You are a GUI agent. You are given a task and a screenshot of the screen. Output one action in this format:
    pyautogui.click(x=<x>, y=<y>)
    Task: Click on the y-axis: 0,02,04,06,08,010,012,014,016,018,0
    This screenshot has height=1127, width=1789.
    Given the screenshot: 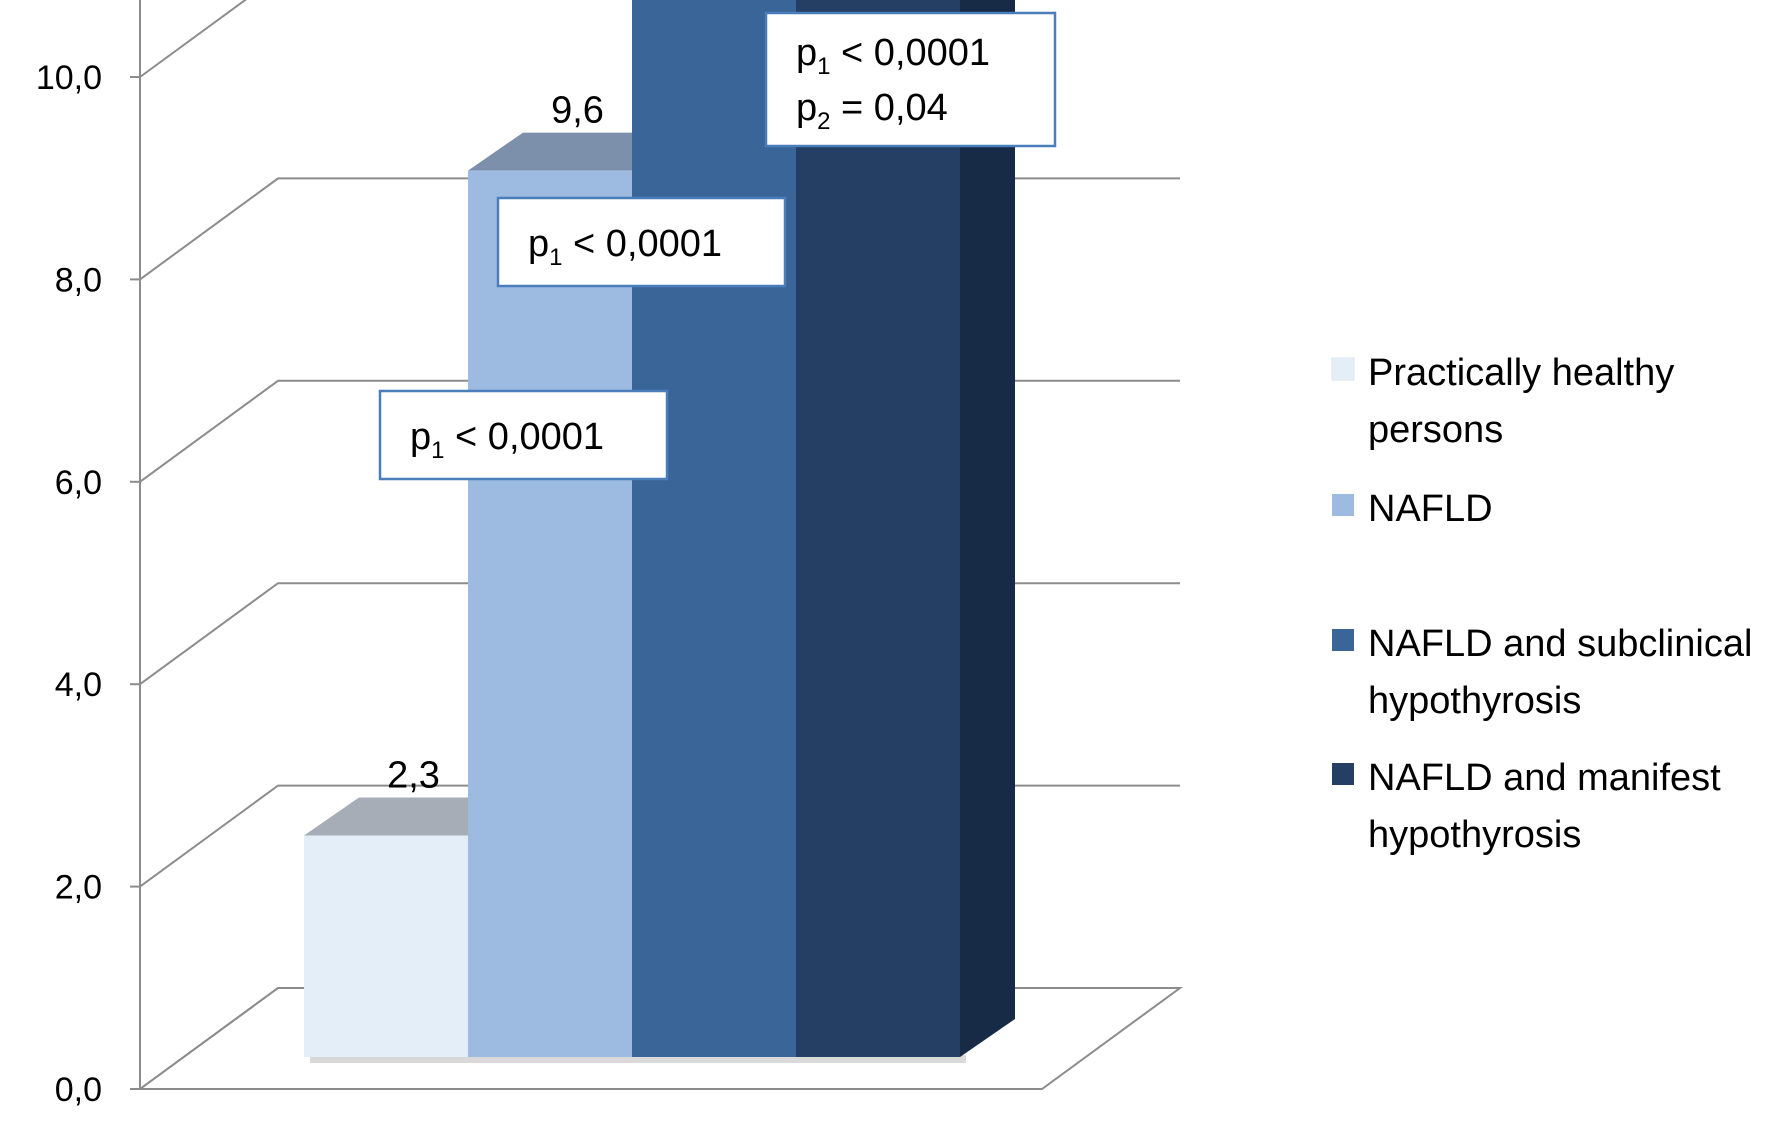 What is the action you would take?
    pyautogui.click(x=88, y=554)
    